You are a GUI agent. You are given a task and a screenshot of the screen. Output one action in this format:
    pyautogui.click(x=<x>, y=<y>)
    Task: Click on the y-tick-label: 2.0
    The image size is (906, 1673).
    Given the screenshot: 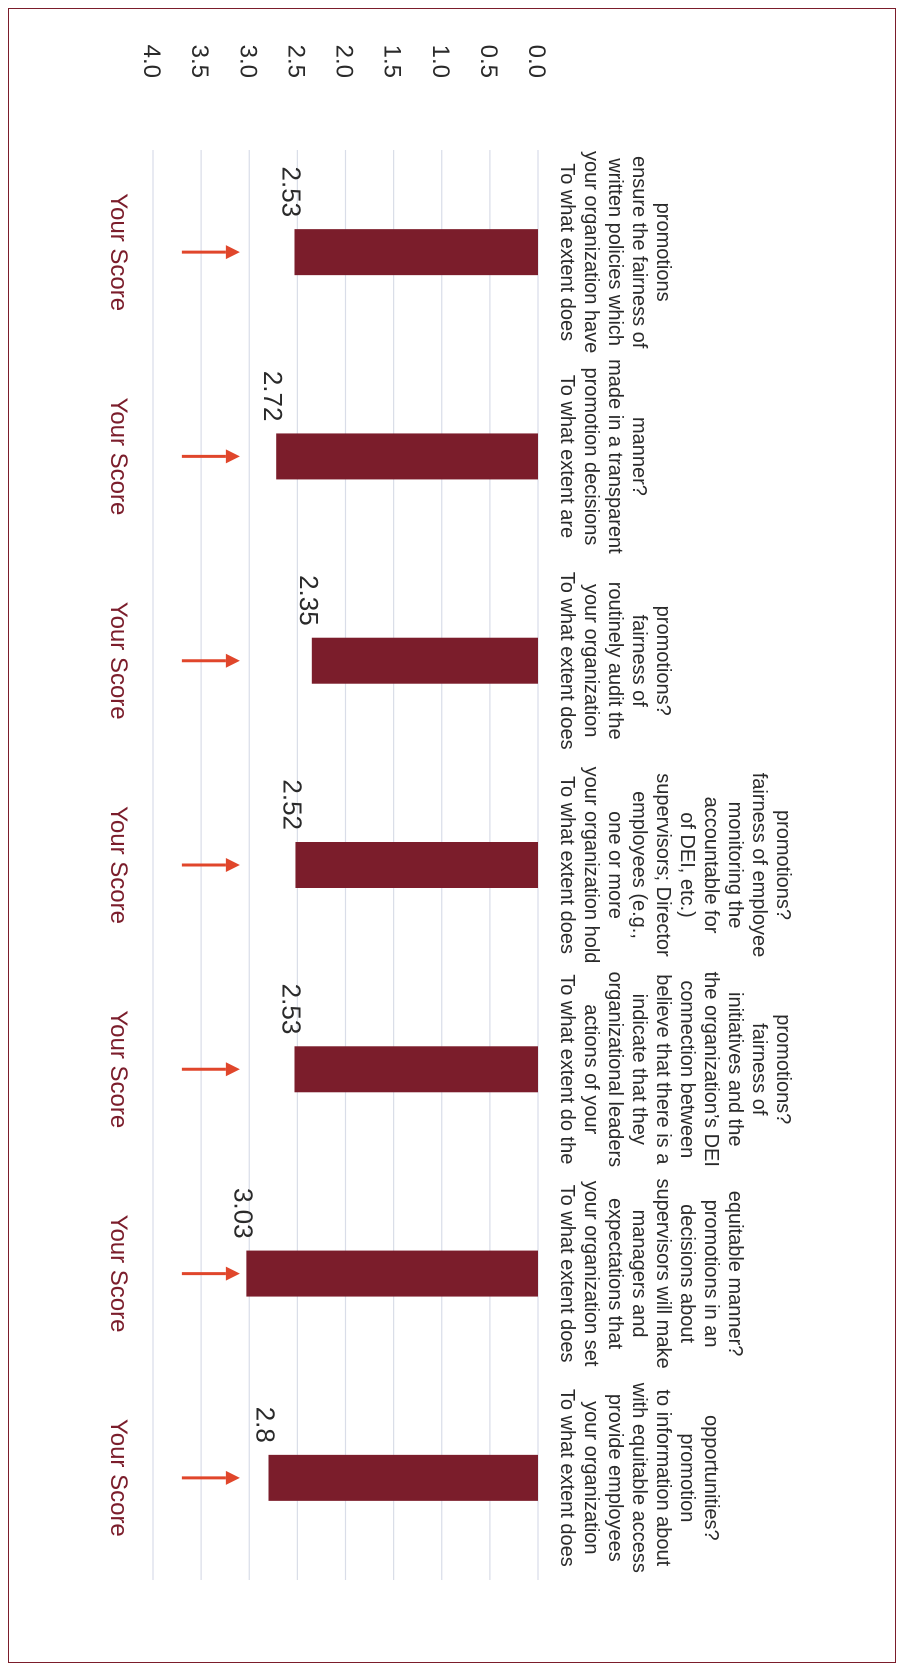 What is the action you would take?
    pyautogui.click(x=344, y=61)
    